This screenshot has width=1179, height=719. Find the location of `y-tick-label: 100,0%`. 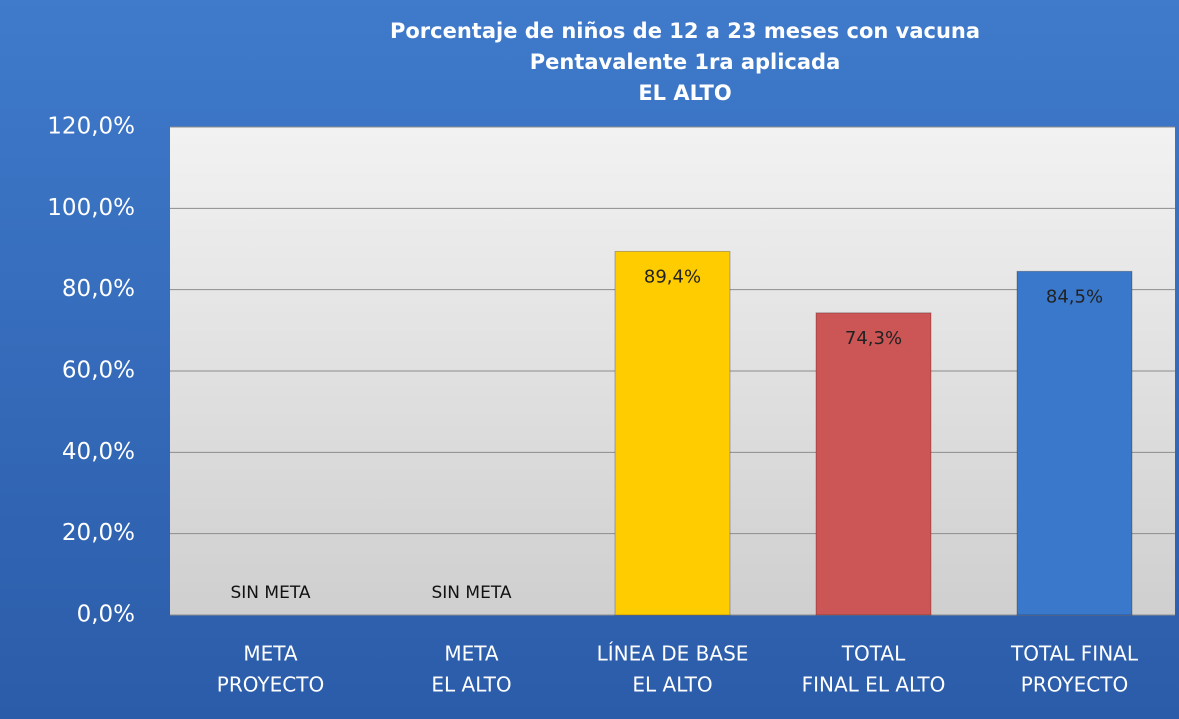

y-tick-label: 100,0% is located at coordinates (91, 208).